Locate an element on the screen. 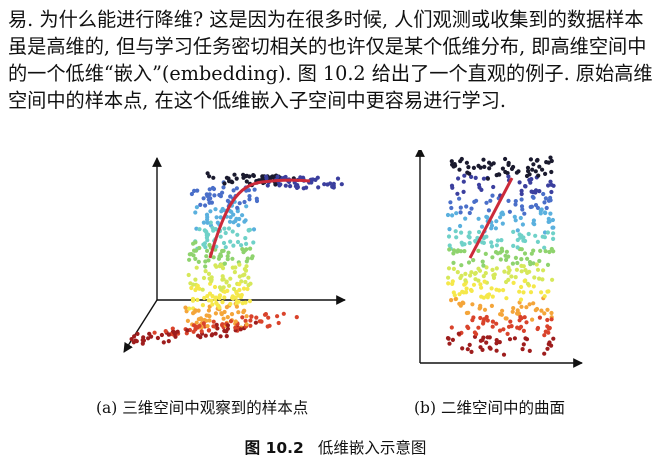 The width and height of the screenshot is (671, 470). figure-caption: 图 10.2 低维嵌入示意图 is located at coordinates (335, 447).